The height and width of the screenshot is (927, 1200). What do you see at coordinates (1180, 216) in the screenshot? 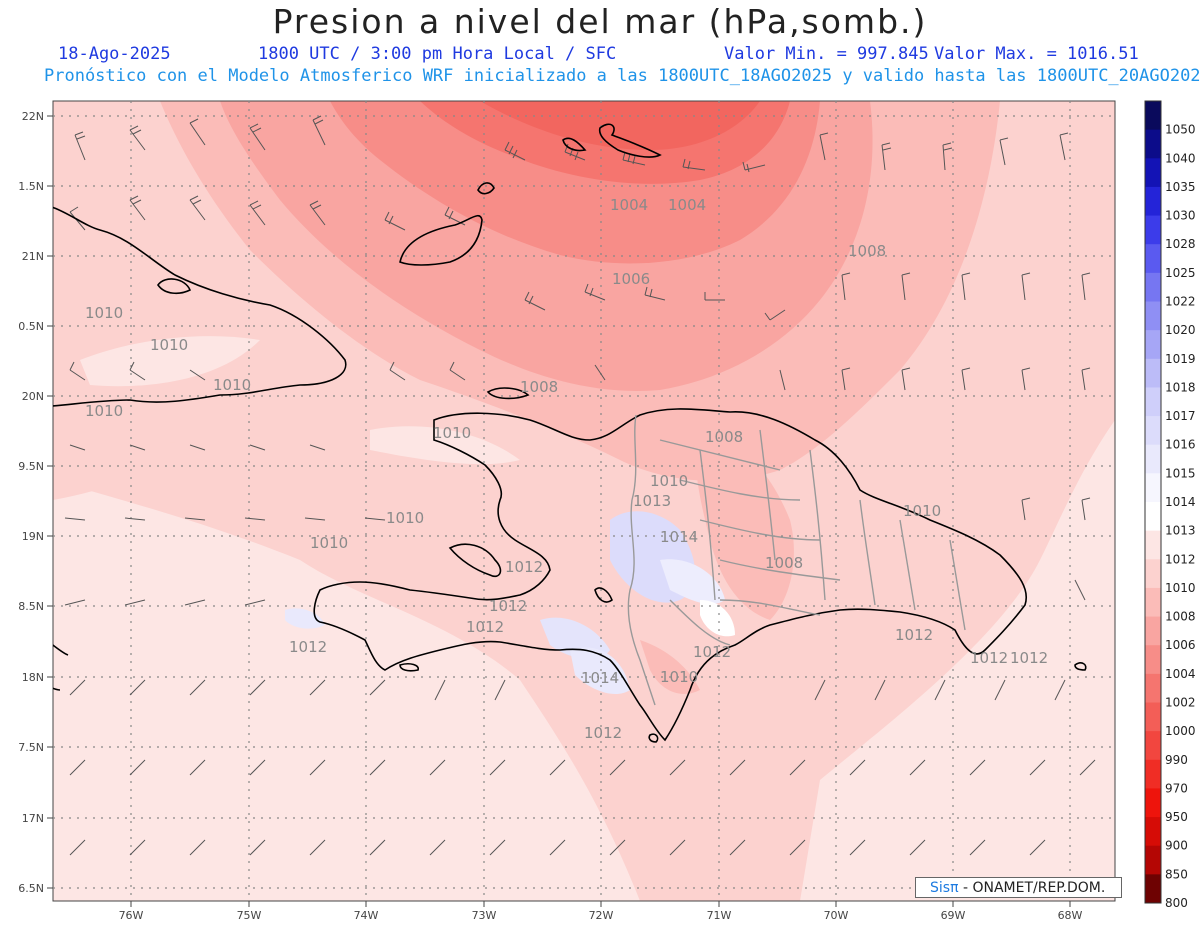
I see `legend-label: 1030` at bounding box center [1180, 216].